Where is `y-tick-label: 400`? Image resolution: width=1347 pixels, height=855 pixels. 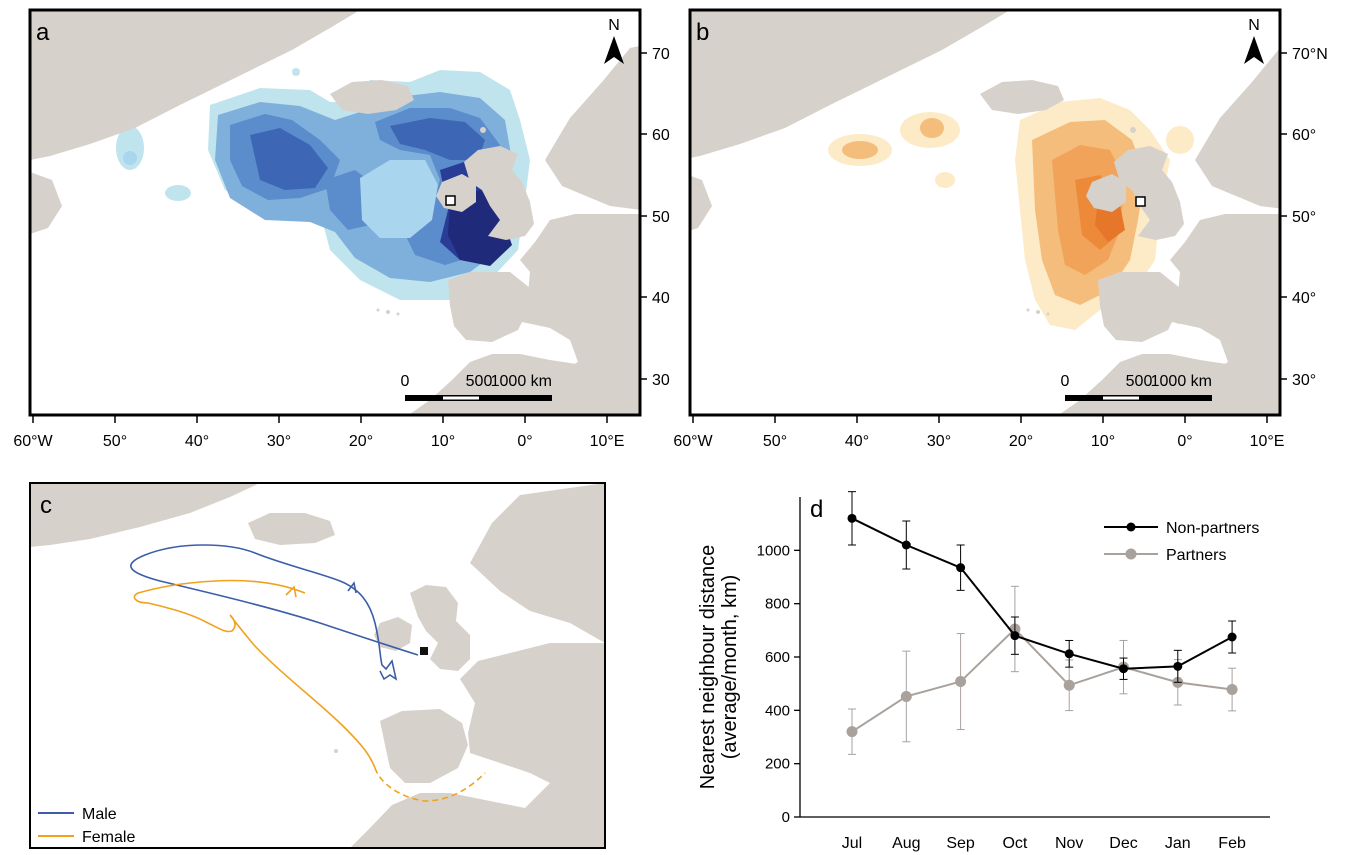 y-tick-label: 400 is located at coordinates (777, 710).